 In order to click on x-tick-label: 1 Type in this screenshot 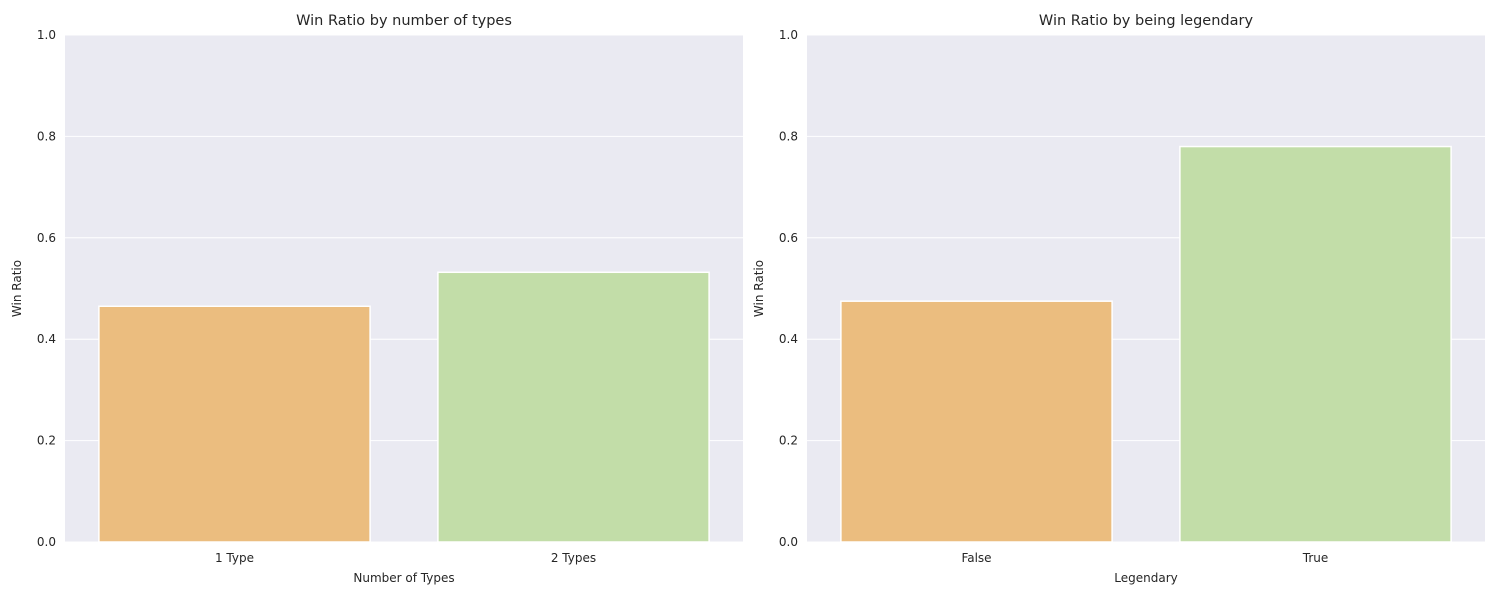, I will do `click(234, 558)`.